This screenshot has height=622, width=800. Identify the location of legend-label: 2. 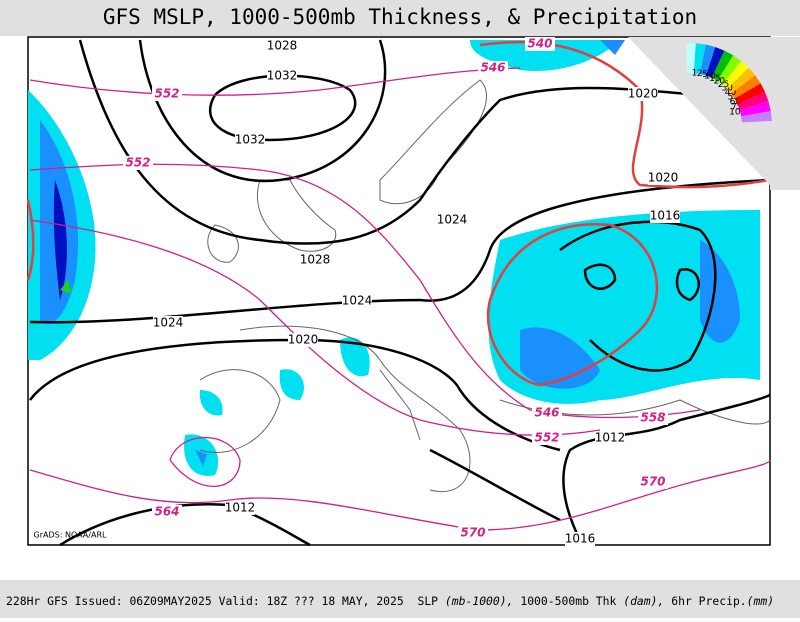
(700, 74).